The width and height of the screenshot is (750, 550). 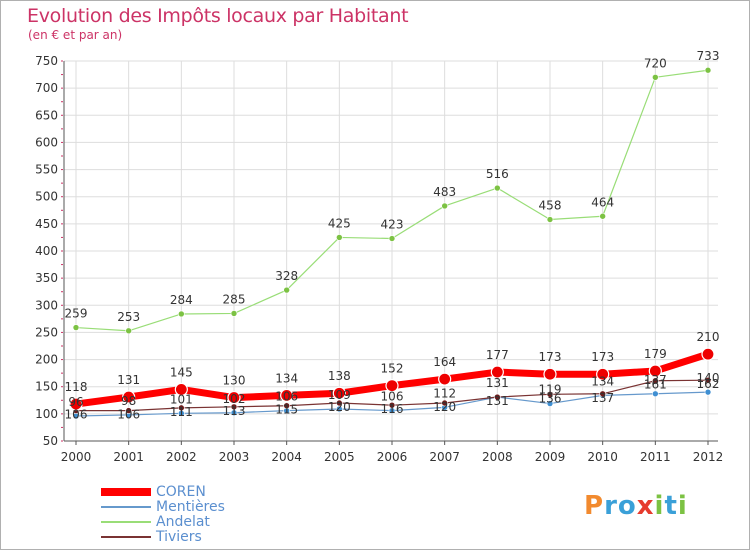 I want to click on x-tick-label: 2009, so click(x=550, y=457).